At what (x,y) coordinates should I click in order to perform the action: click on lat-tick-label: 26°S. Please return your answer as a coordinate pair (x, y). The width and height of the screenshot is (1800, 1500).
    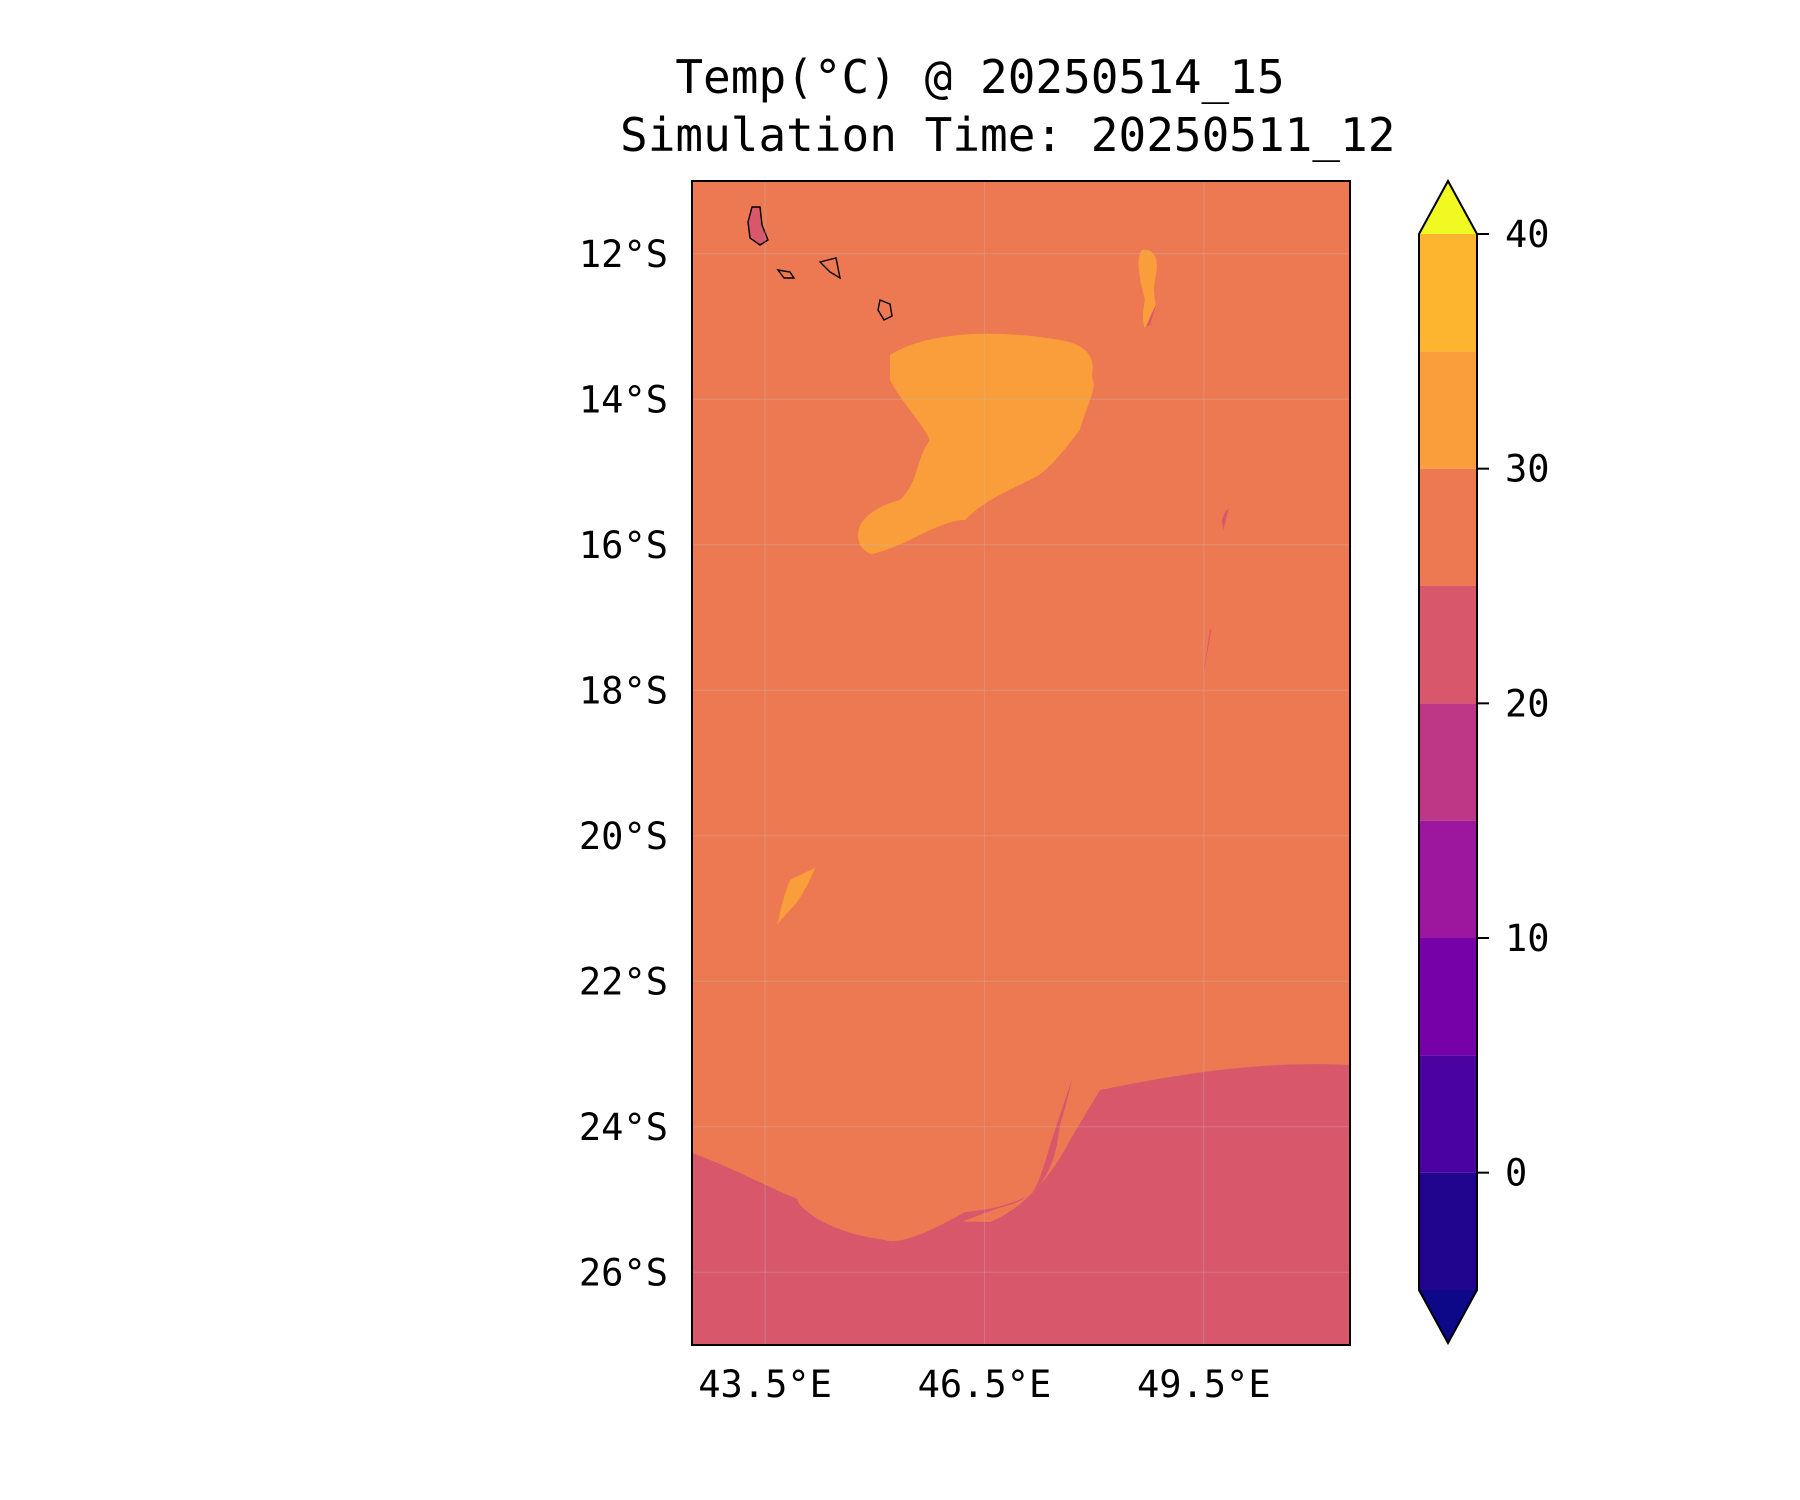
    Looking at the image, I should click on (623, 1272).